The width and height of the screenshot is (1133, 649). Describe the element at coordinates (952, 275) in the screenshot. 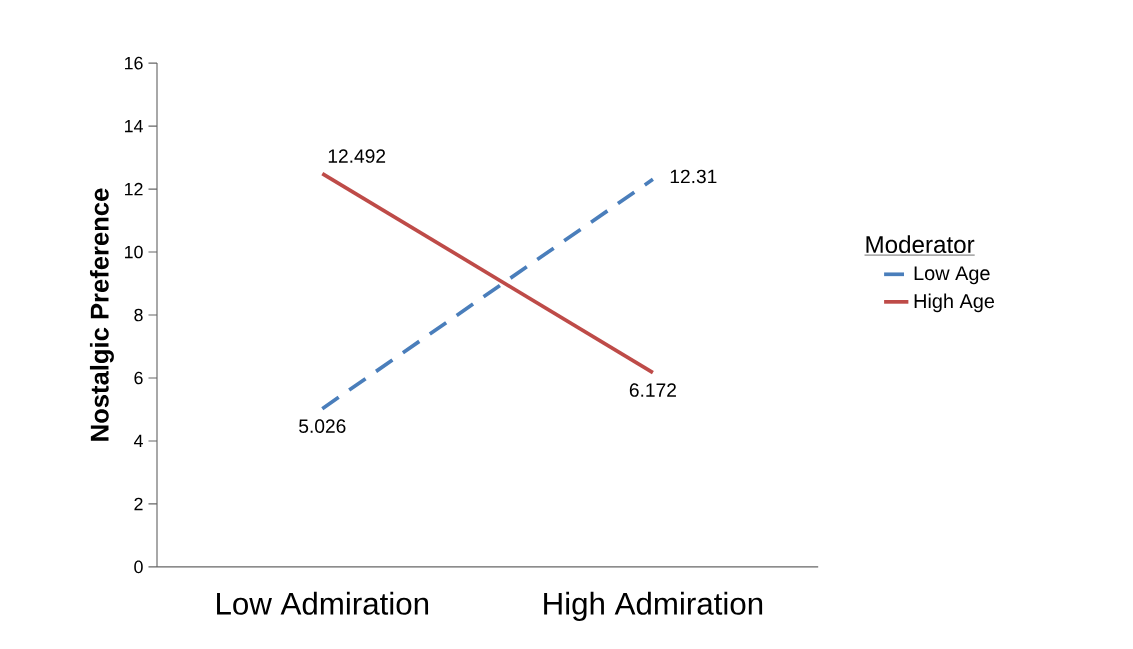

I see `legend-label: Low Age` at that location.